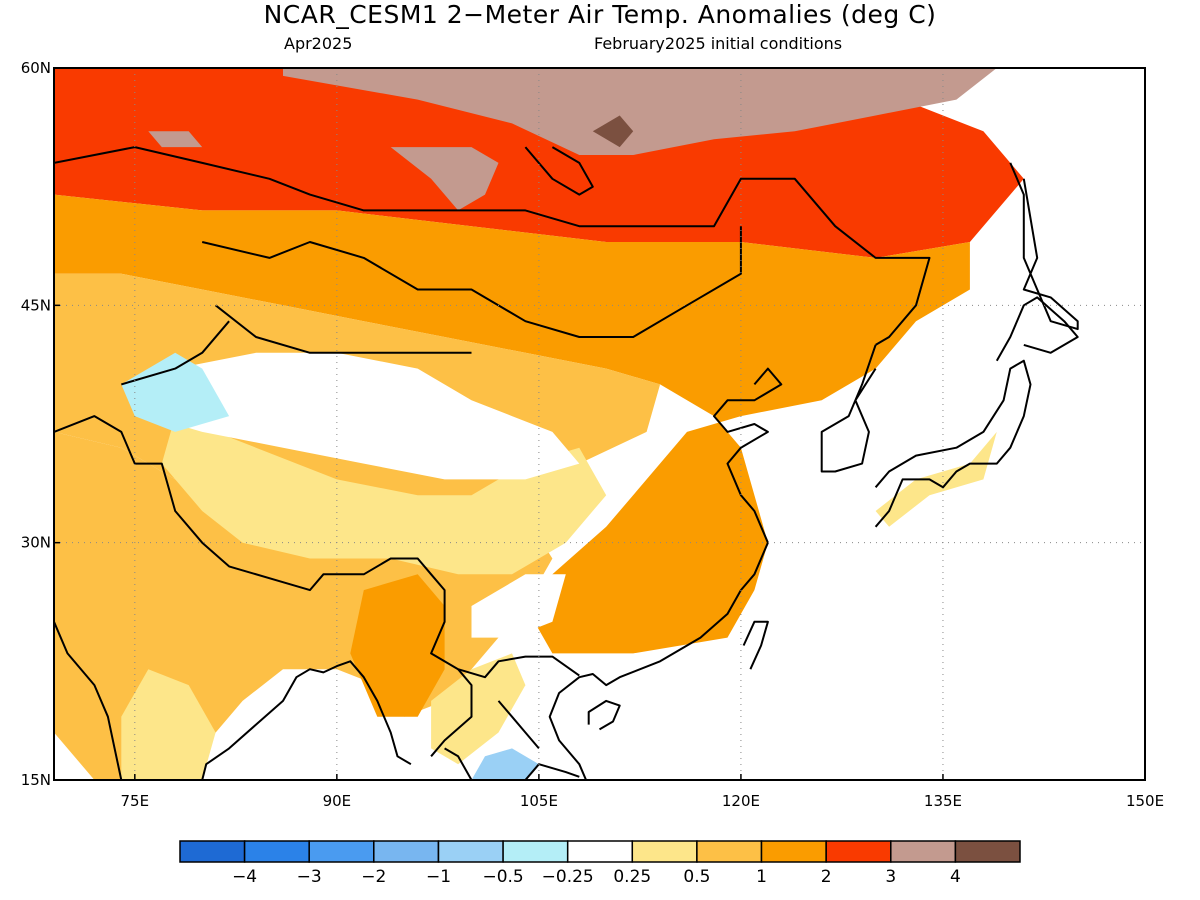  What do you see at coordinates (955, 877) in the screenshot?
I see `colorbar-label: 4` at bounding box center [955, 877].